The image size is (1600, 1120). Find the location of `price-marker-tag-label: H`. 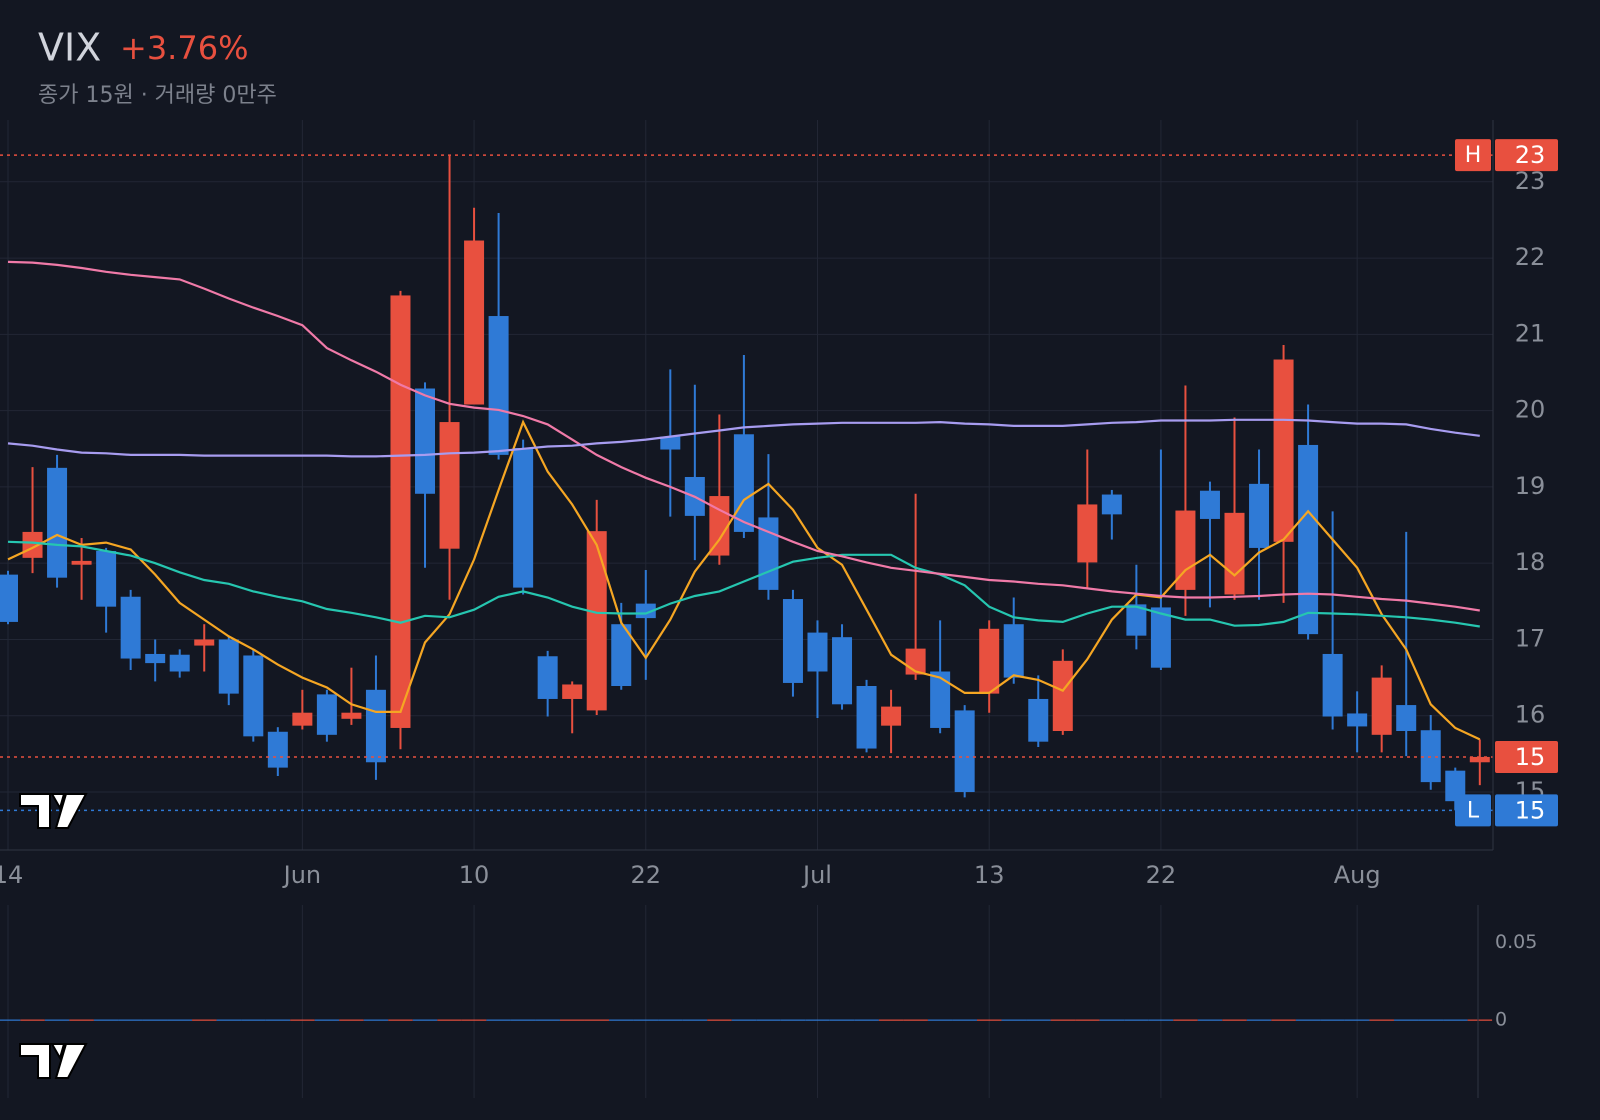

price-marker-tag-label: H is located at coordinates (1473, 155).